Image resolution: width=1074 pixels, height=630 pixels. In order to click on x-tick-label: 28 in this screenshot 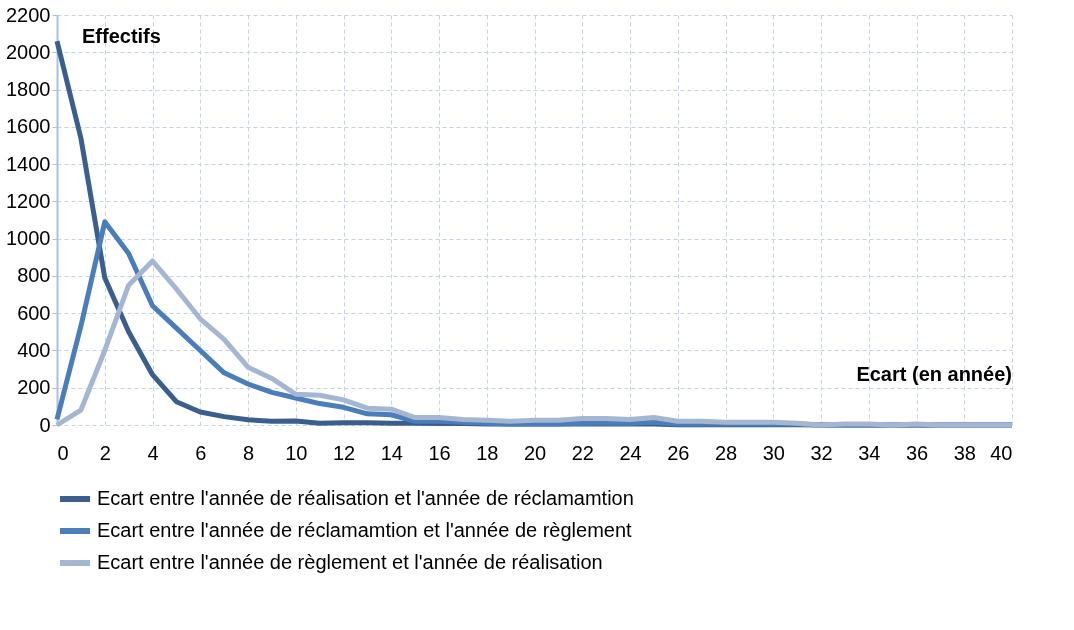, I will do `click(726, 452)`.